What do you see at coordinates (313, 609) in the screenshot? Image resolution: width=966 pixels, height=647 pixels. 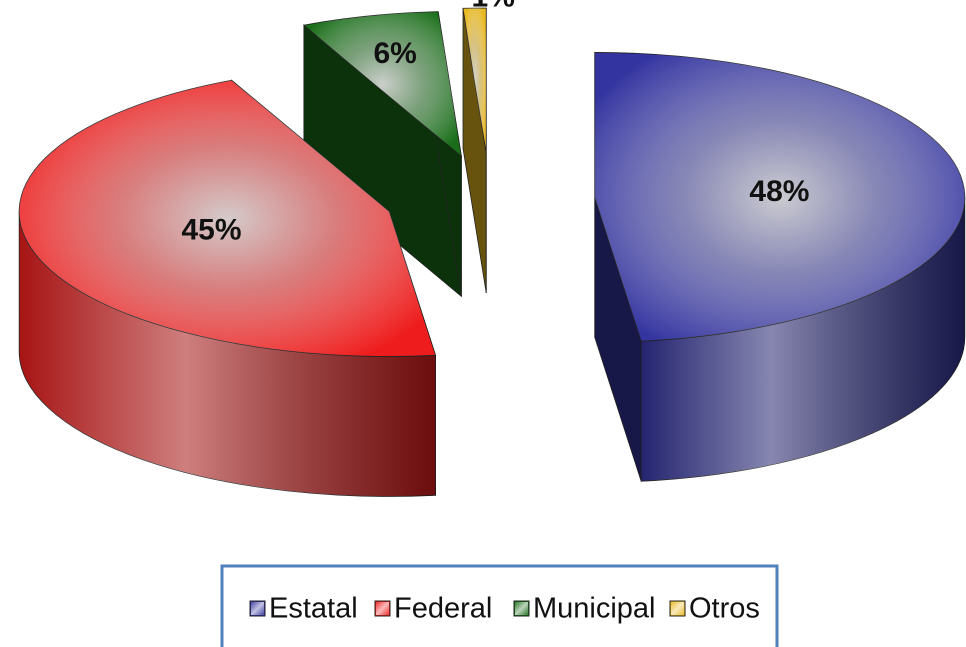 I see `legend-label: Estatal` at bounding box center [313, 609].